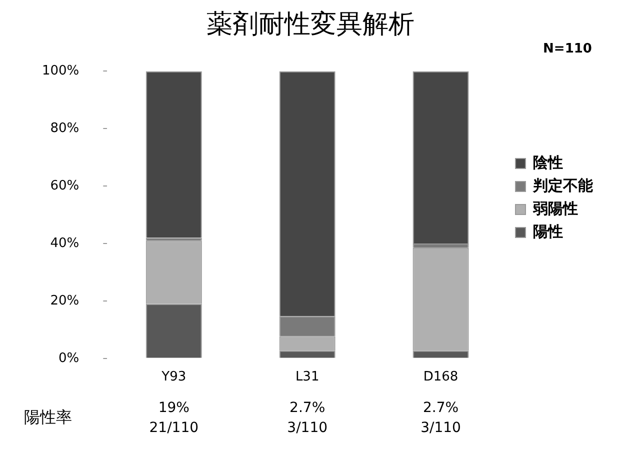 Image resolution: width=621 pixels, height=471 pixels. Describe the element at coordinates (65, 300) in the screenshot. I see `y-tick-label: 20%` at that location.